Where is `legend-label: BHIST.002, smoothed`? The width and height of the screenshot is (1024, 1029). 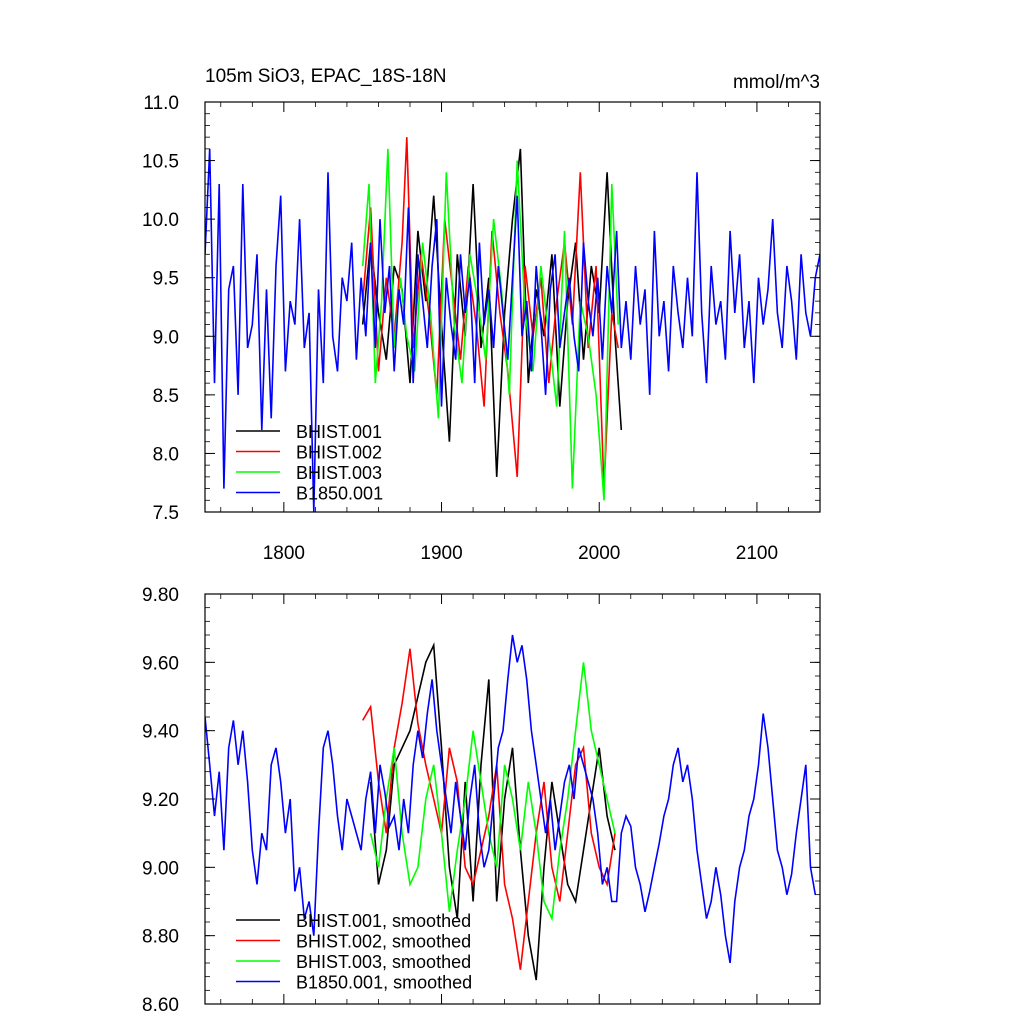
legend-label: BHIST.002, smoothed is located at coordinates (383, 942).